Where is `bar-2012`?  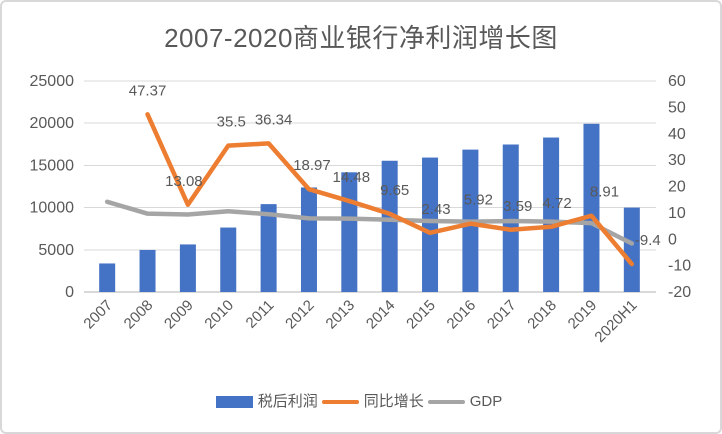 bar-2012 is located at coordinates (308, 239).